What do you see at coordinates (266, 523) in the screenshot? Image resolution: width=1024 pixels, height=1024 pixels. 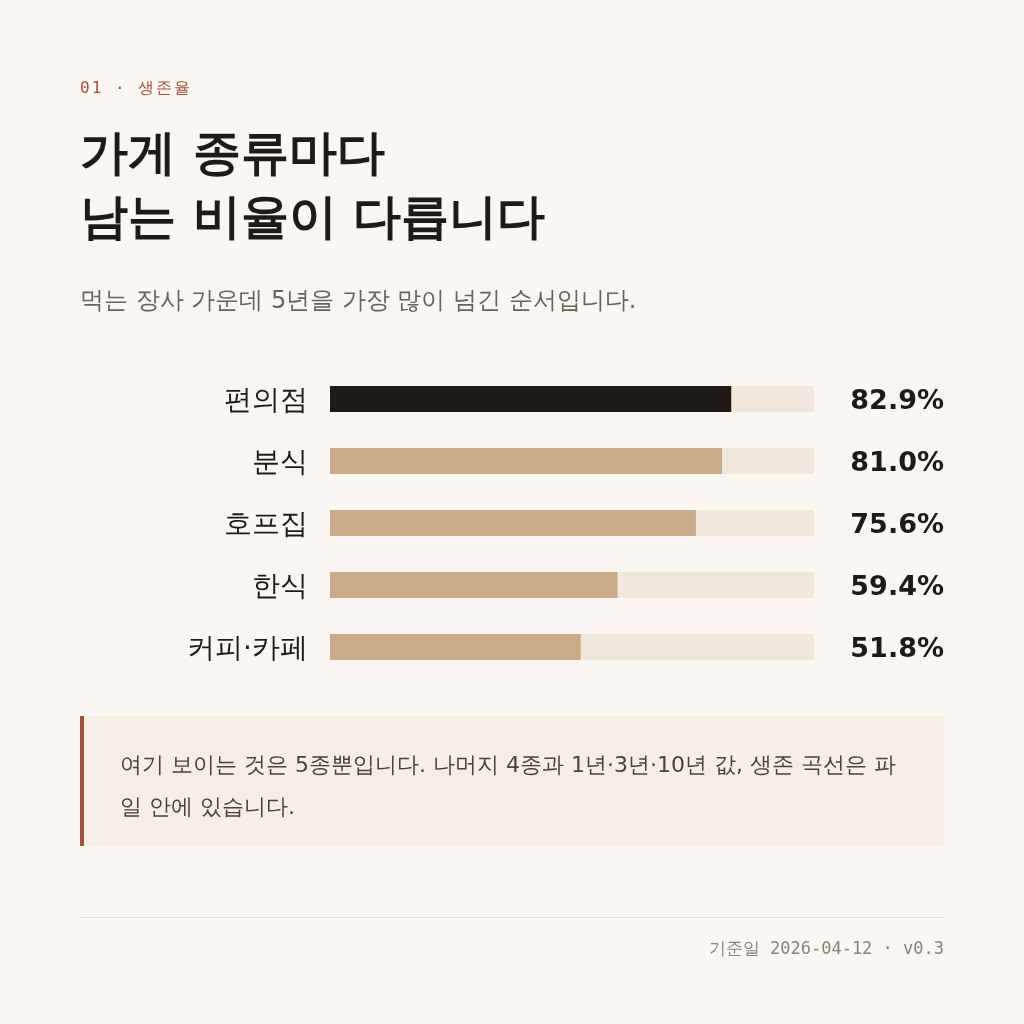 I see `y-tick-label: 호프집` at bounding box center [266, 523].